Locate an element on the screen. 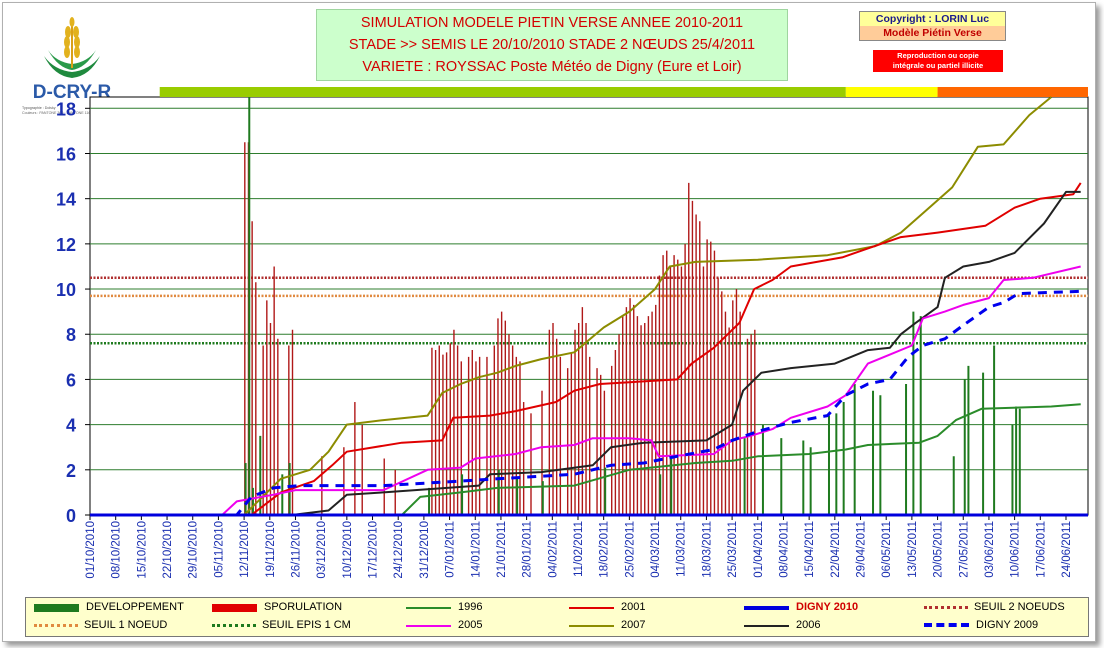 The image size is (1104, 648). x-tick-label: 31/12/2010 is located at coordinates (425, 550).